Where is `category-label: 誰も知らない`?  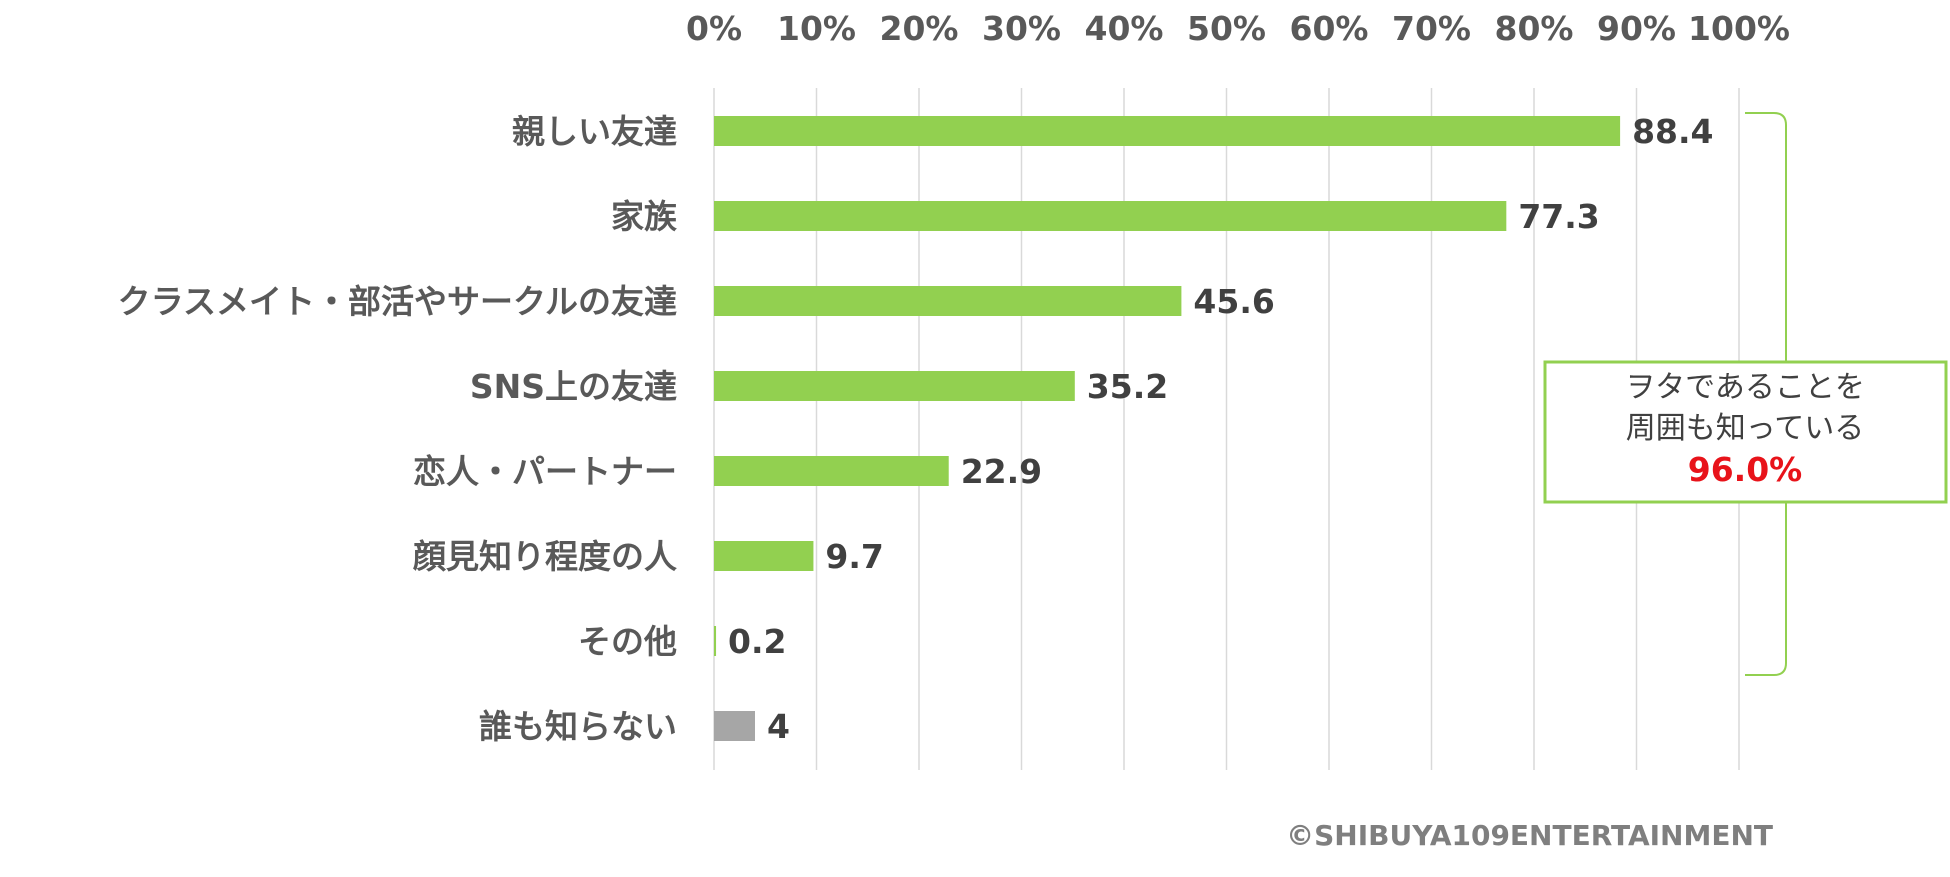 category-label: 誰も知らない is located at coordinates (578, 726).